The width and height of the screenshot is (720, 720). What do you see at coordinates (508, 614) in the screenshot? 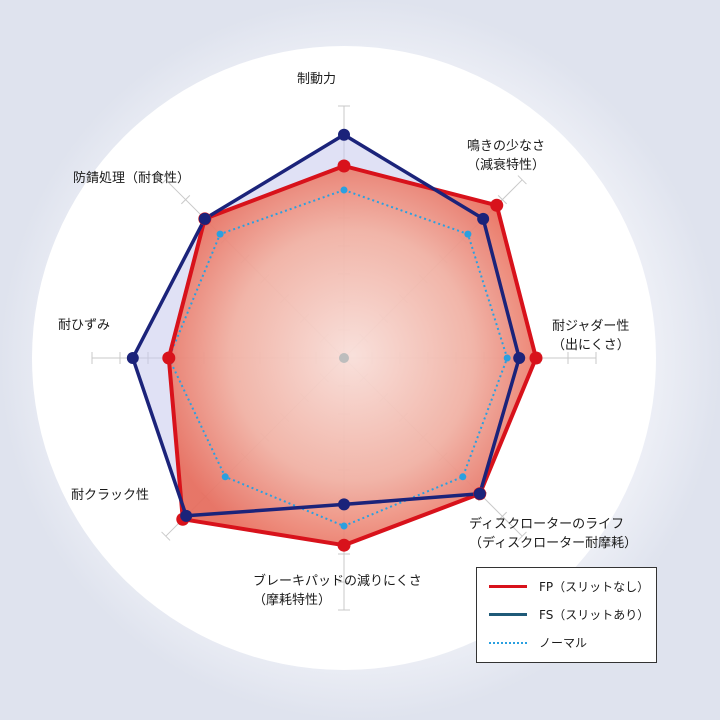
I see `legend-swatch-fs` at bounding box center [508, 614].